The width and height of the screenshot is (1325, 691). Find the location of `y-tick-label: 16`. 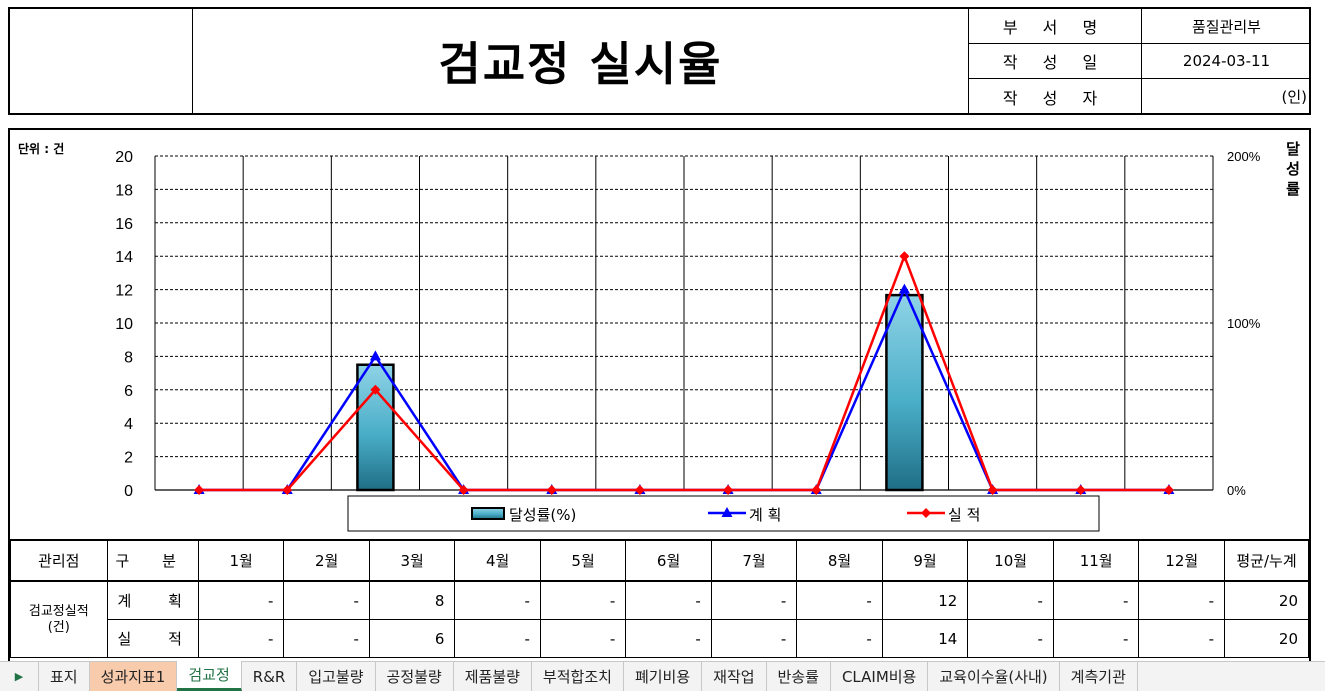

y-tick-label: 16 is located at coordinates (124, 224).